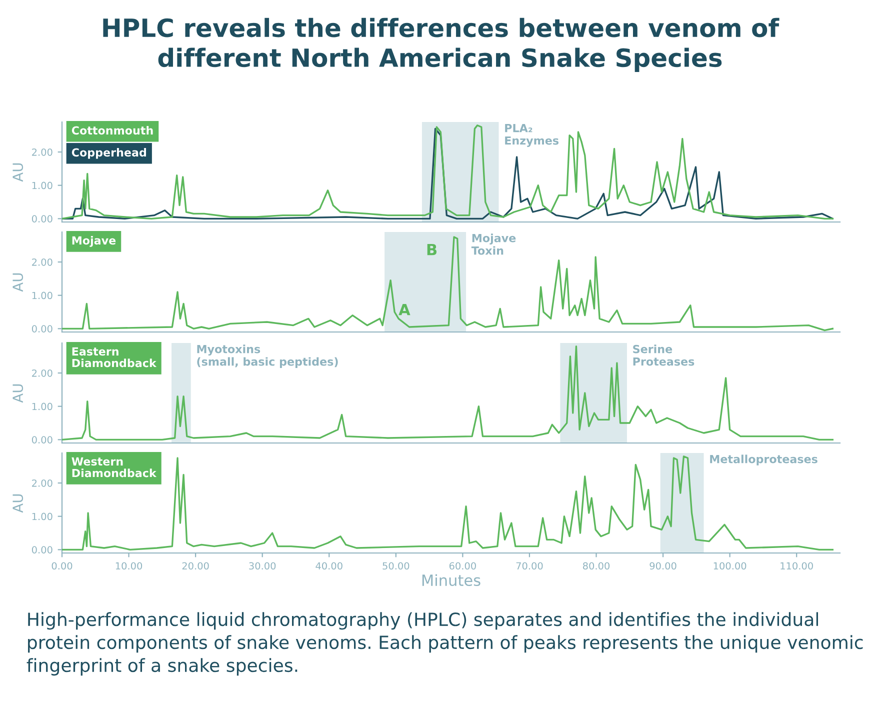 Image resolution: width=880 pixels, height=716 pixels. I want to click on chart-title: HPLC reveals the differences between venom of different North American Snake Species, so click(441, 45).